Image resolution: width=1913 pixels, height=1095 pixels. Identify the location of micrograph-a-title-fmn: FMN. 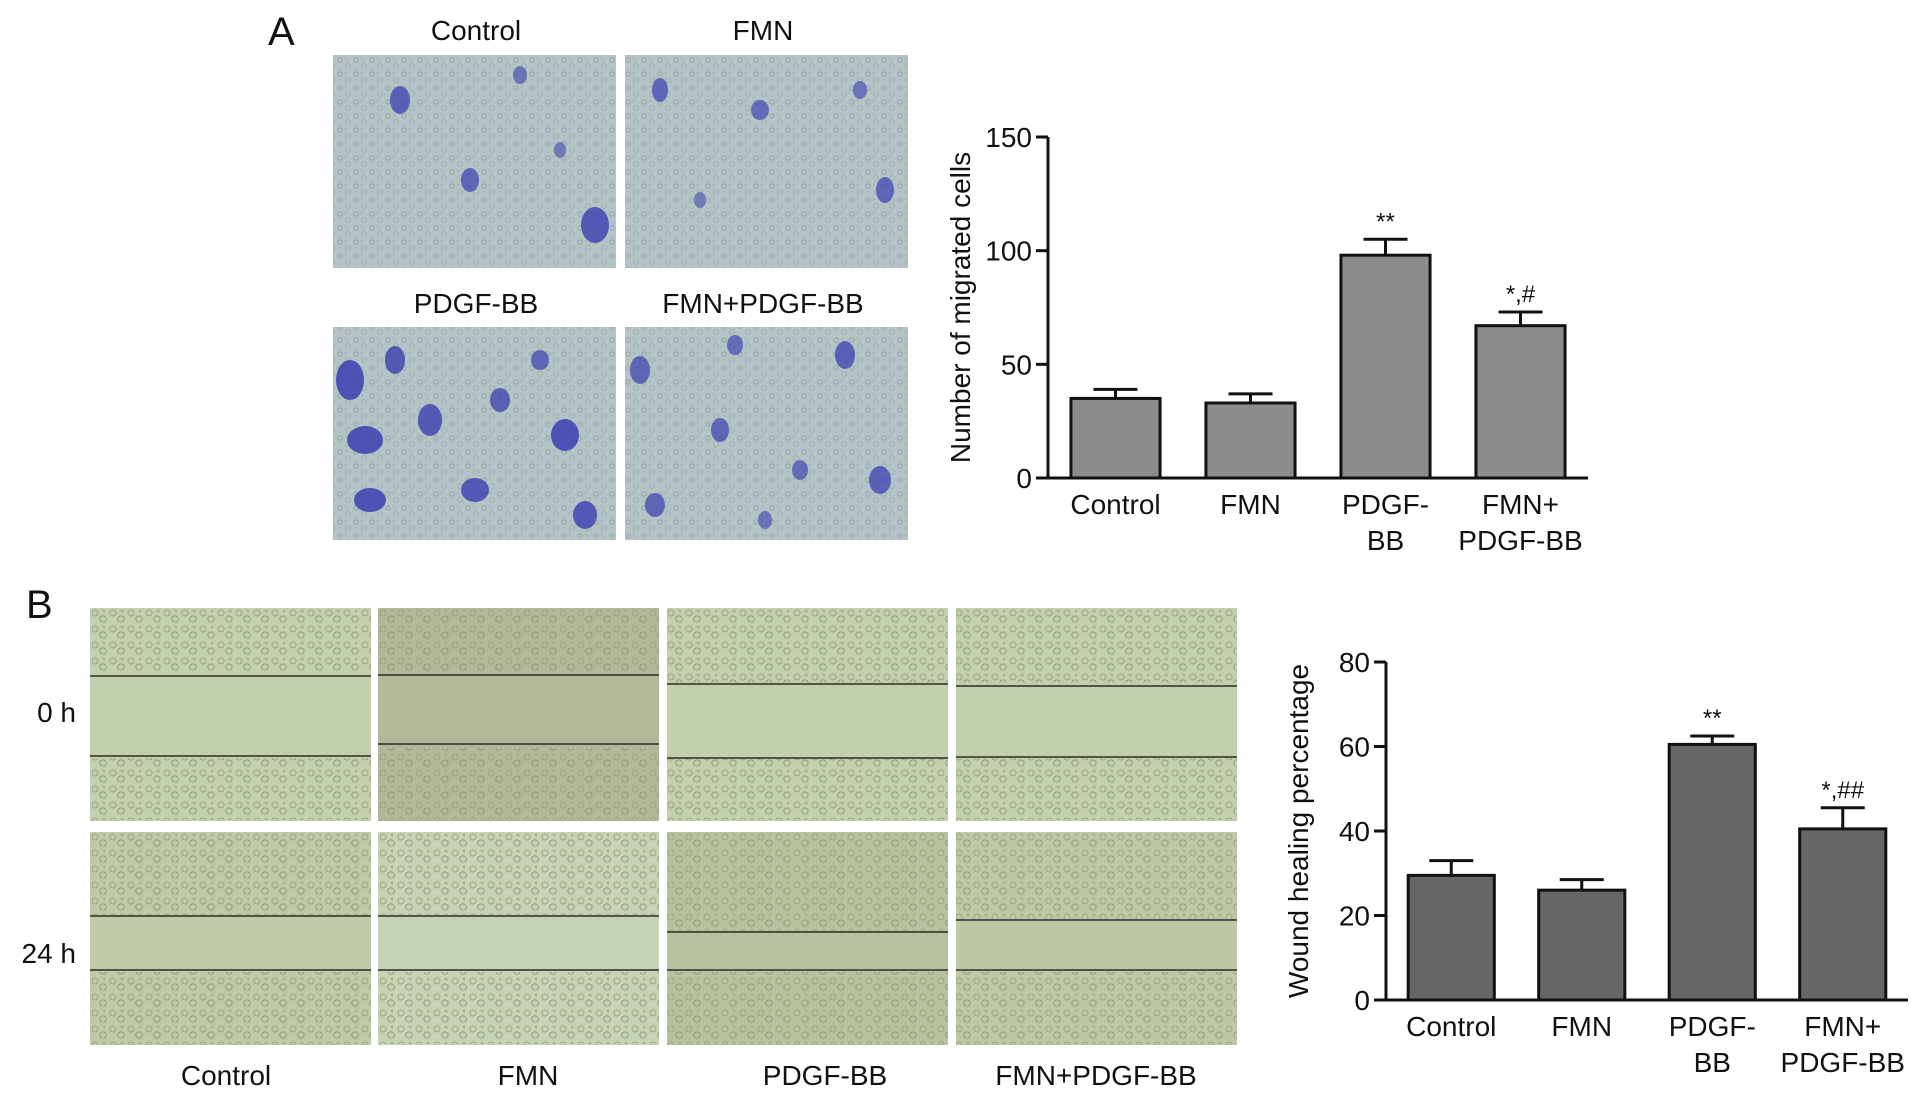
(763, 30).